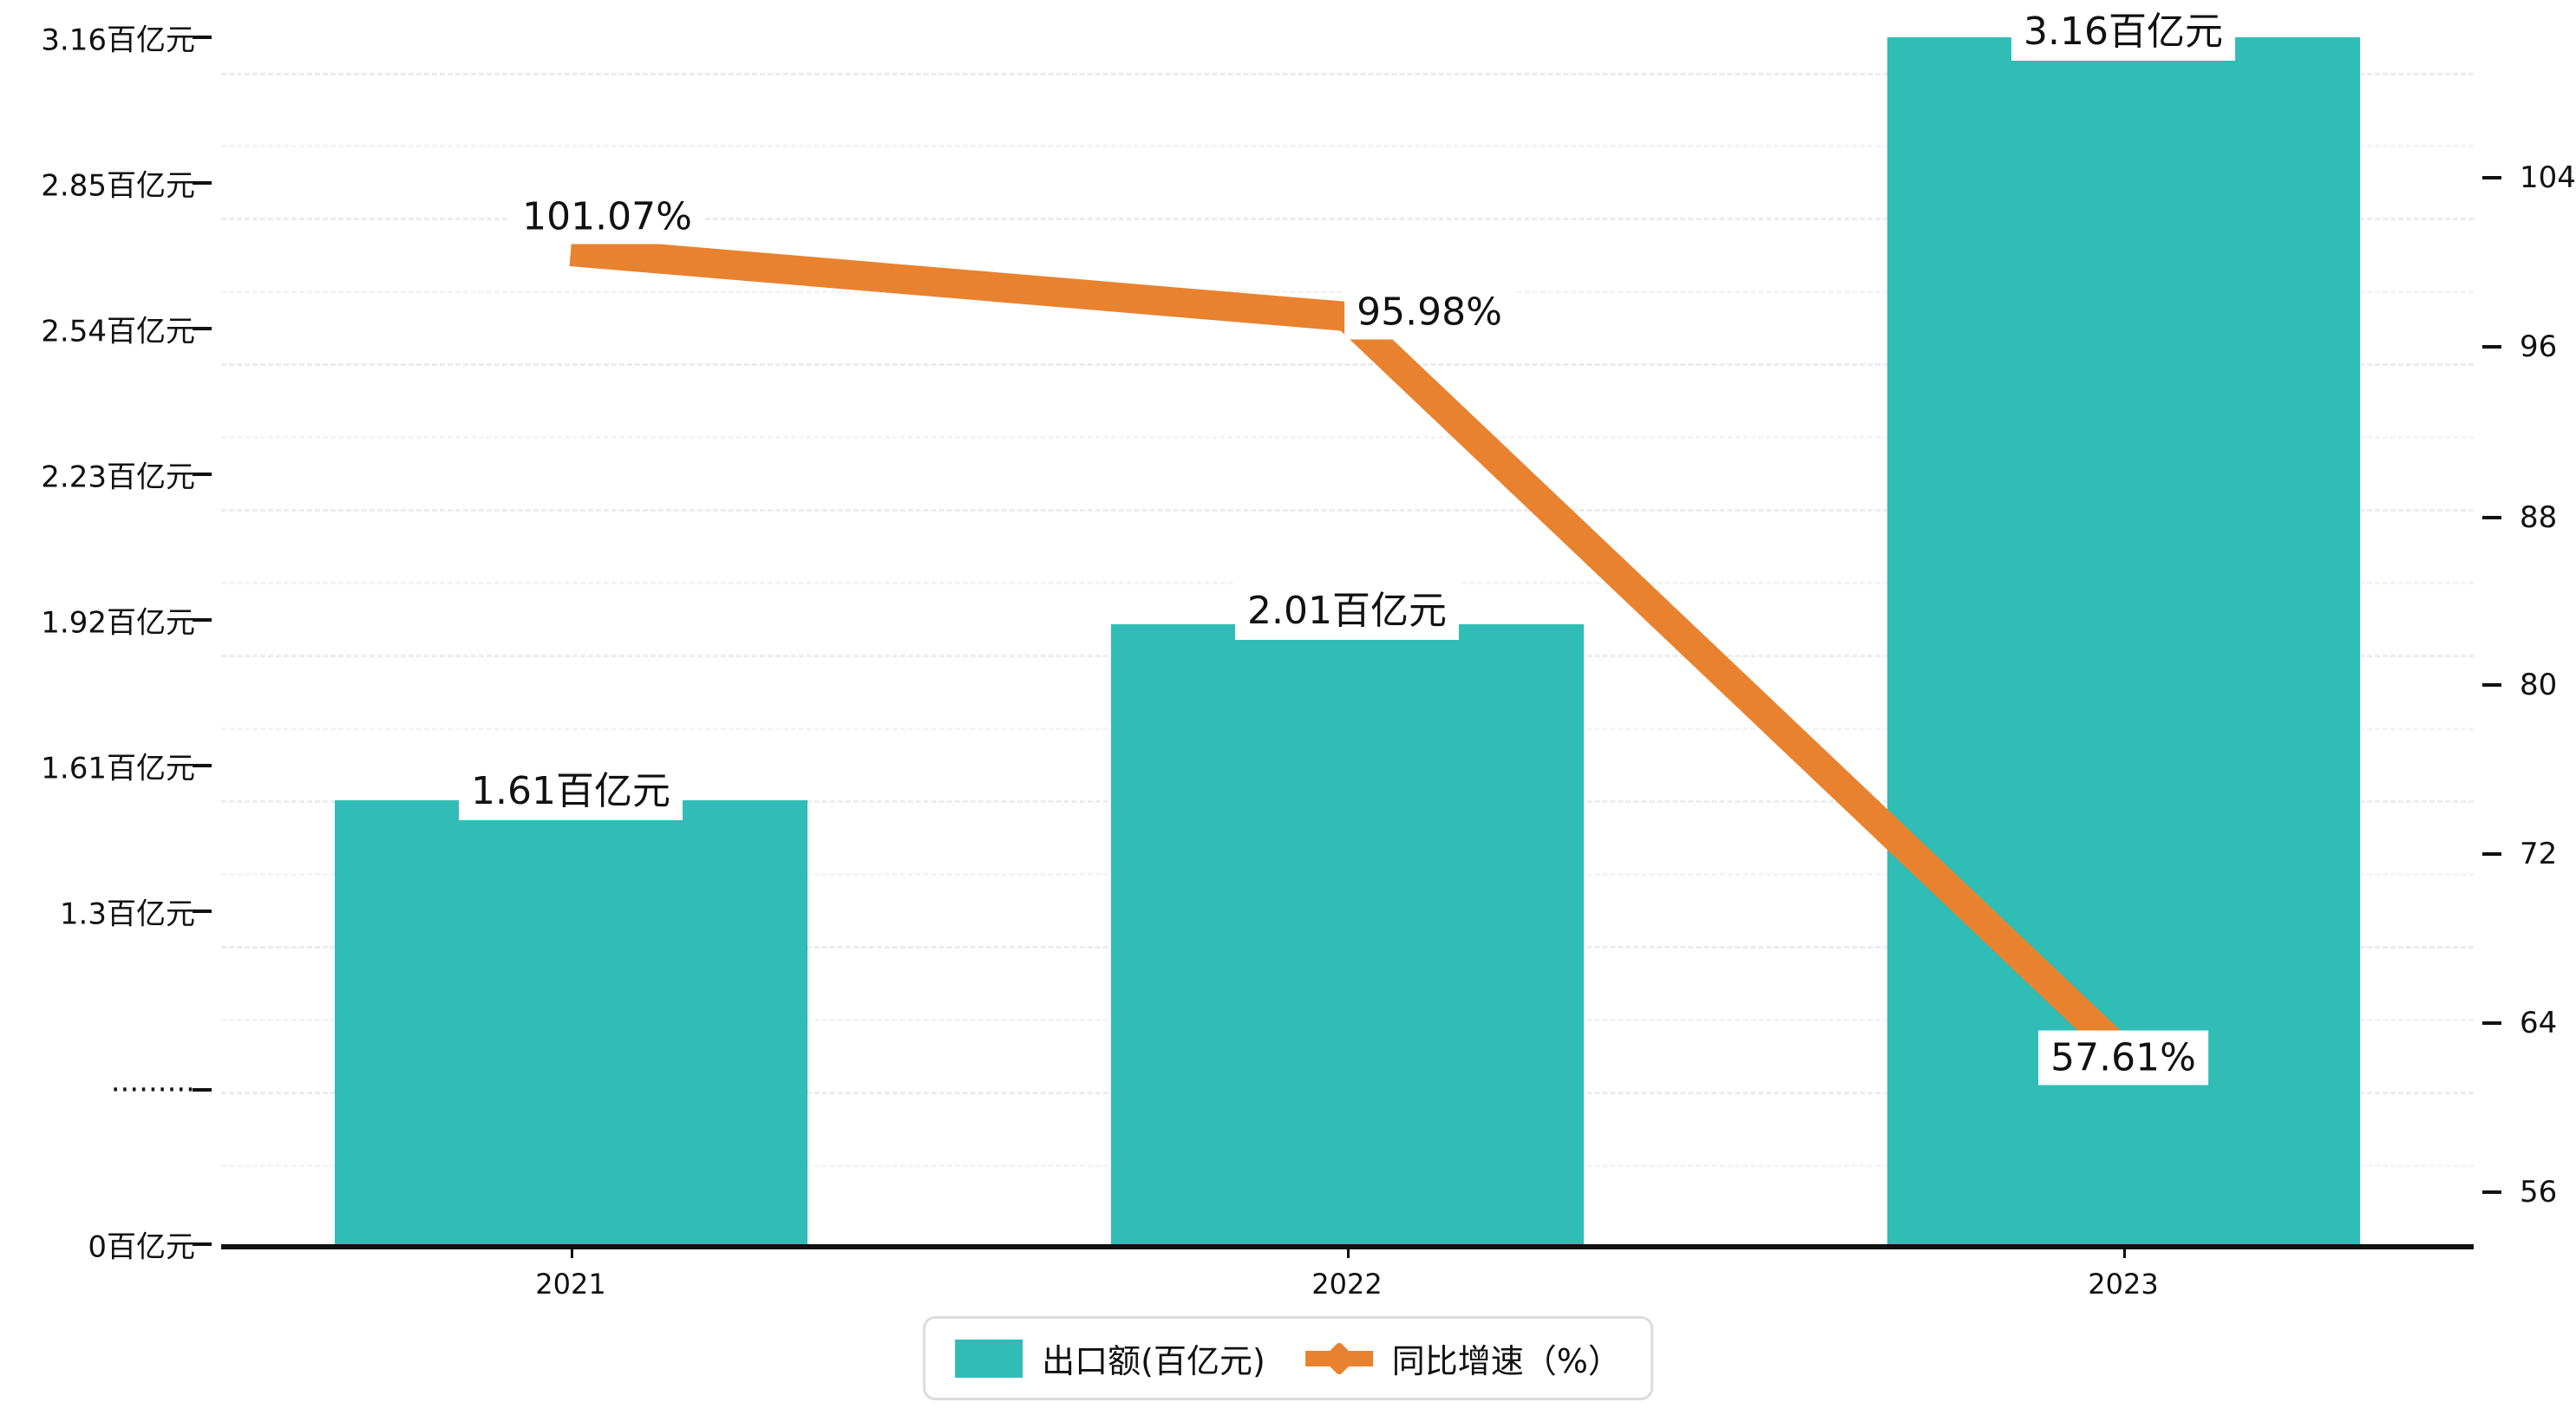 This screenshot has width=2576, height=1415. I want to click on legend-label-growth-rate: 同比增速（%）, so click(1506, 1361).